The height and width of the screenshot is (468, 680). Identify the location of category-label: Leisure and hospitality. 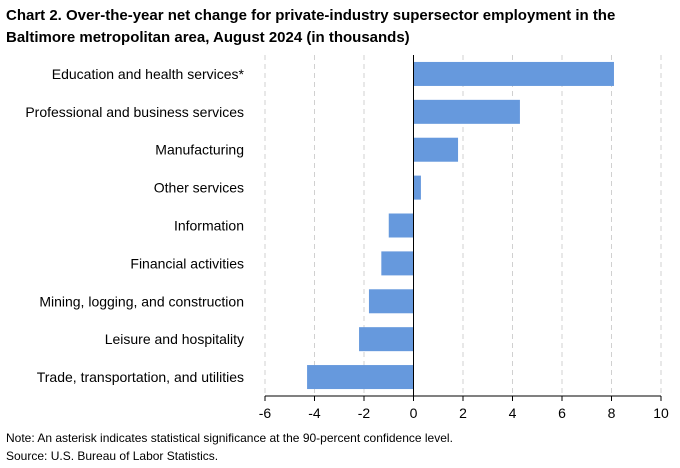
(174, 339).